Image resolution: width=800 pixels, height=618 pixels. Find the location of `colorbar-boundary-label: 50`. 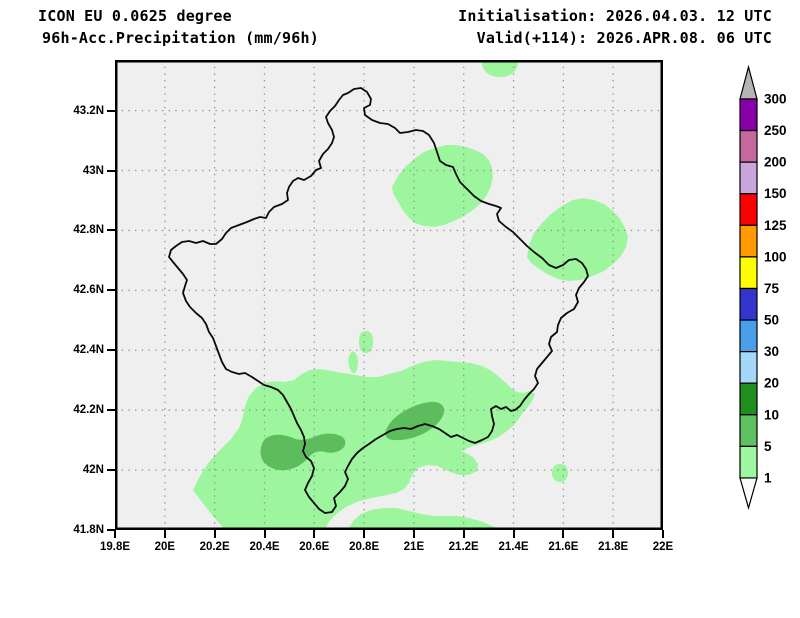

colorbar-boundary-label: 50 is located at coordinates (771, 320).